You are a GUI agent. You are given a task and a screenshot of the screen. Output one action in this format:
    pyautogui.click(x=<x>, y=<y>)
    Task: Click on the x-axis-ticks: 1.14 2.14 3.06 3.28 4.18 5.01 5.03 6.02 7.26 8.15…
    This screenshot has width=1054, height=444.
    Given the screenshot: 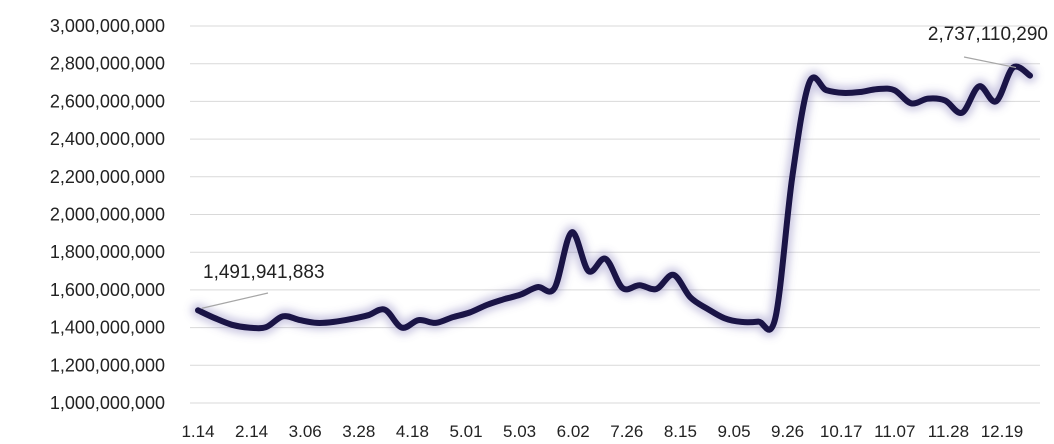 What is the action you would take?
    pyautogui.click(x=602, y=431)
    